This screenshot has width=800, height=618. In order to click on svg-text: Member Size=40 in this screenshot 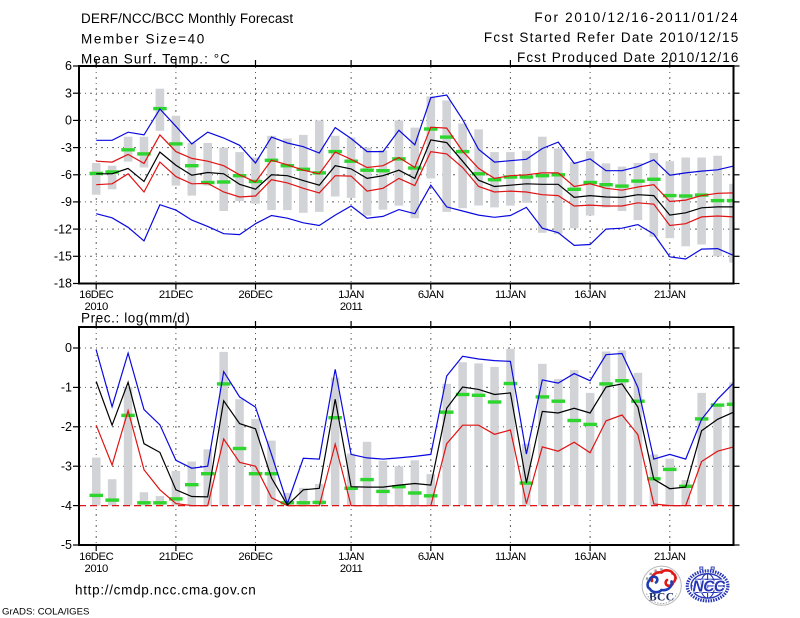, I will do `click(143, 39)`.